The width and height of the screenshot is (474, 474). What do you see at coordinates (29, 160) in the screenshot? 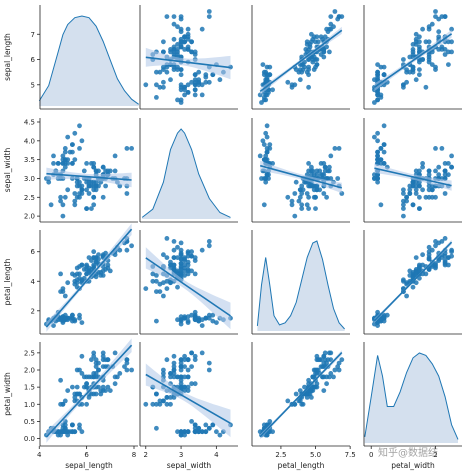
I see `y-tick-label: 3.5` at bounding box center [29, 160].